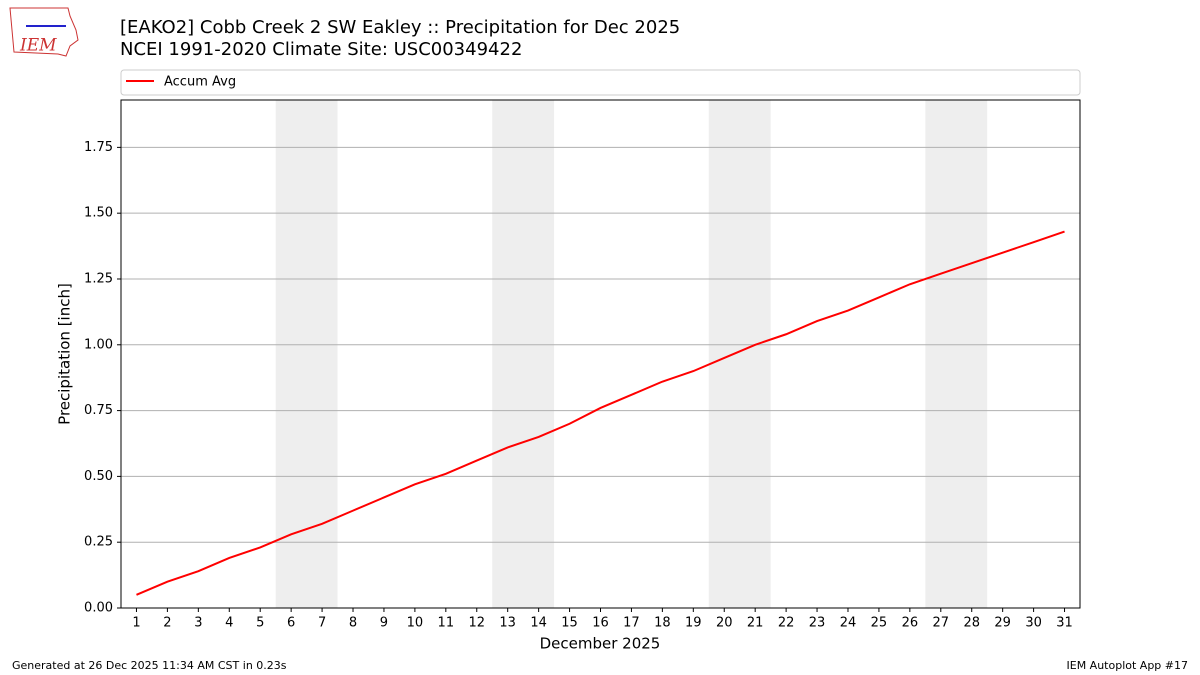 The height and width of the screenshot is (675, 1200). Describe the element at coordinates (476, 623) in the screenshot. I see `x-tick-label: 12` at that location.